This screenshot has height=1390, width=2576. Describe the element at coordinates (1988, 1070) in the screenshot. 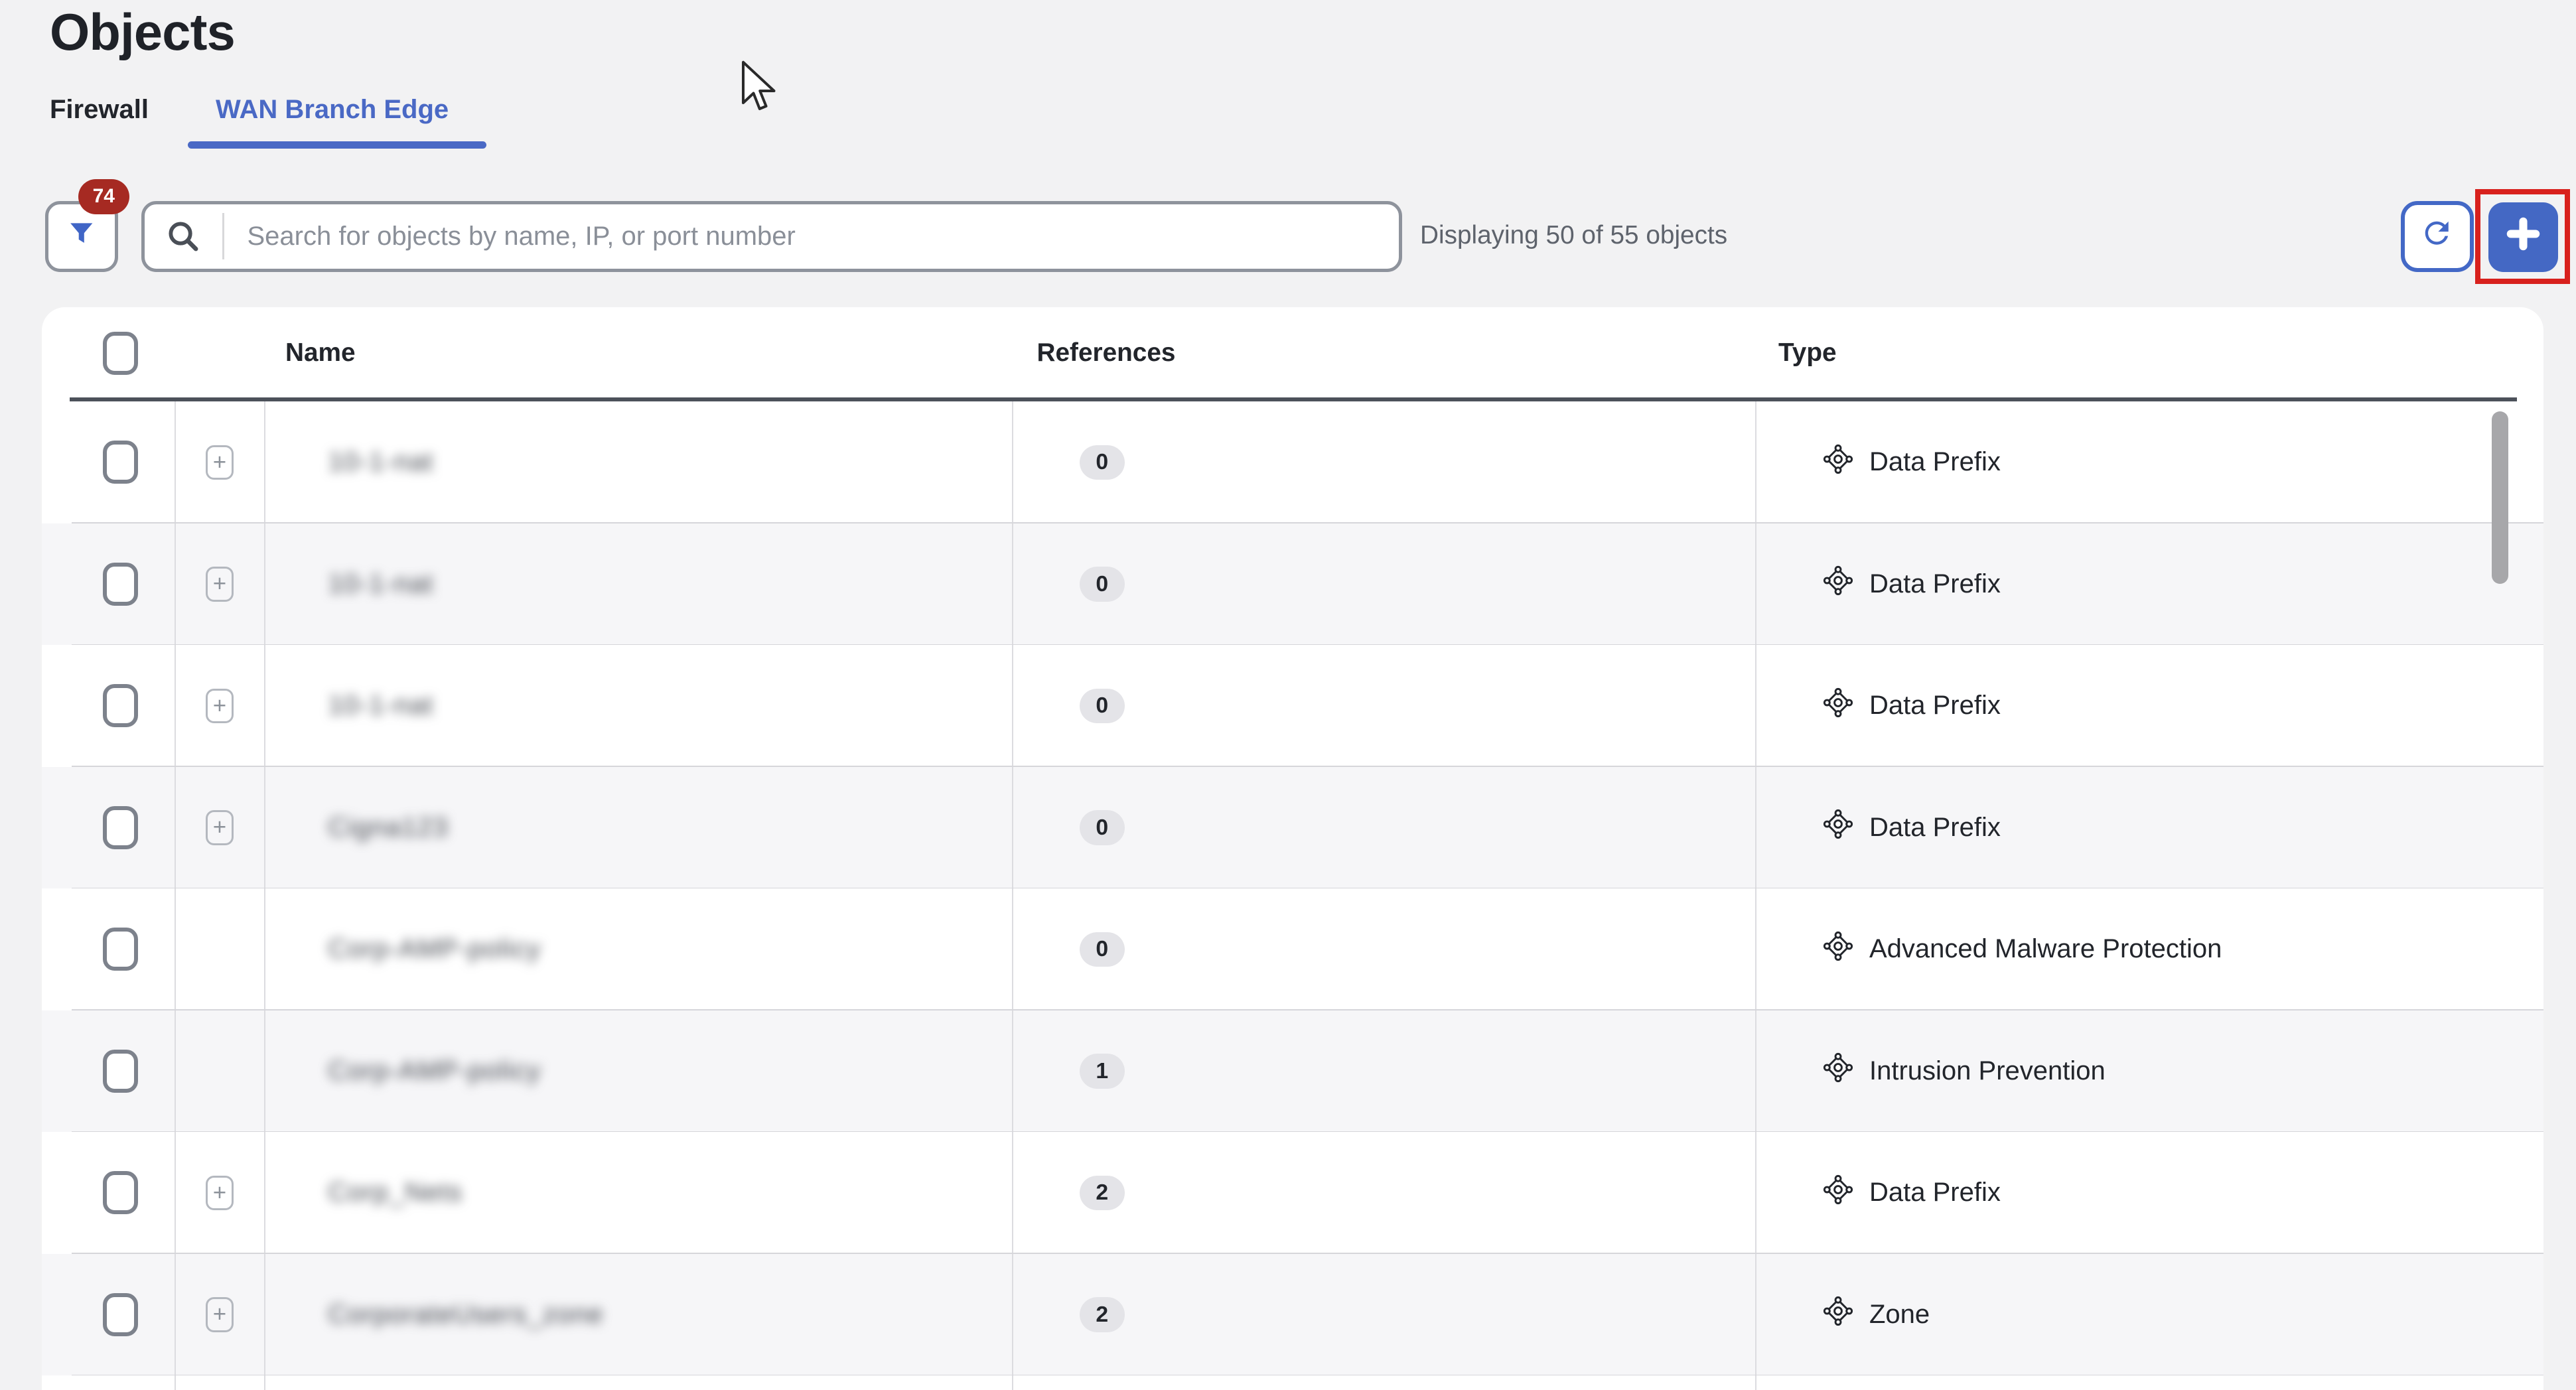

I see `object-type-label: Intrusion Prevention` at that location.